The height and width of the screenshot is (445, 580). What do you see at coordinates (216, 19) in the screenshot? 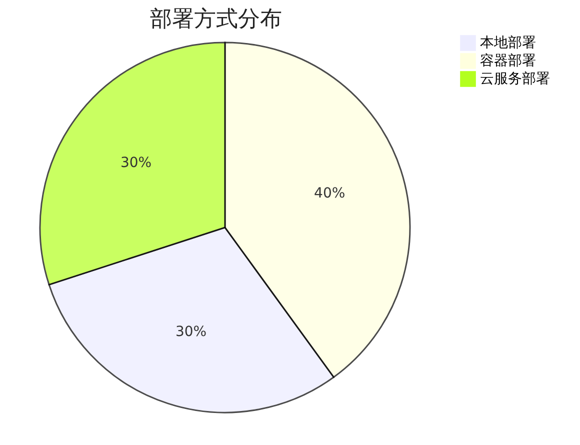
I see `chart-title: 部署方式分布` at bounding box center [216, 19].